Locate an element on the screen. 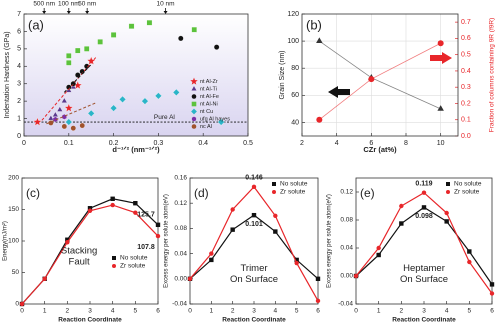  y-tick-label: 4 is located at coordinates (19, 66).